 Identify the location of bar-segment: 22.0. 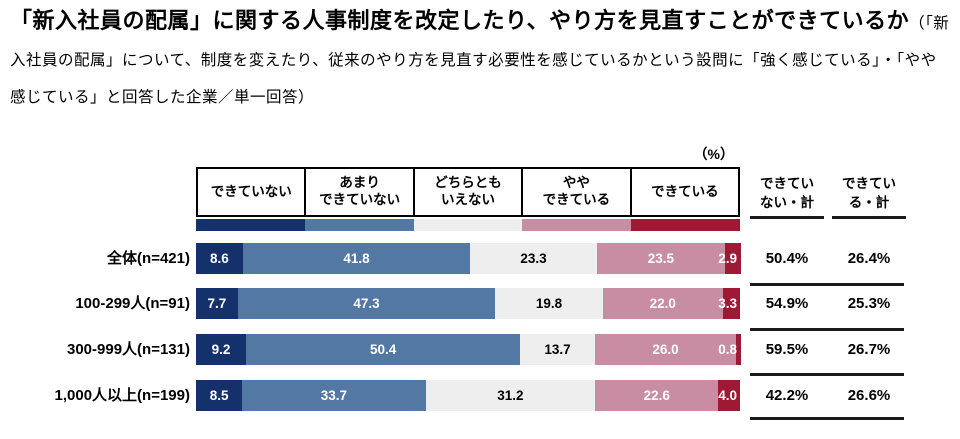
(662, 303).